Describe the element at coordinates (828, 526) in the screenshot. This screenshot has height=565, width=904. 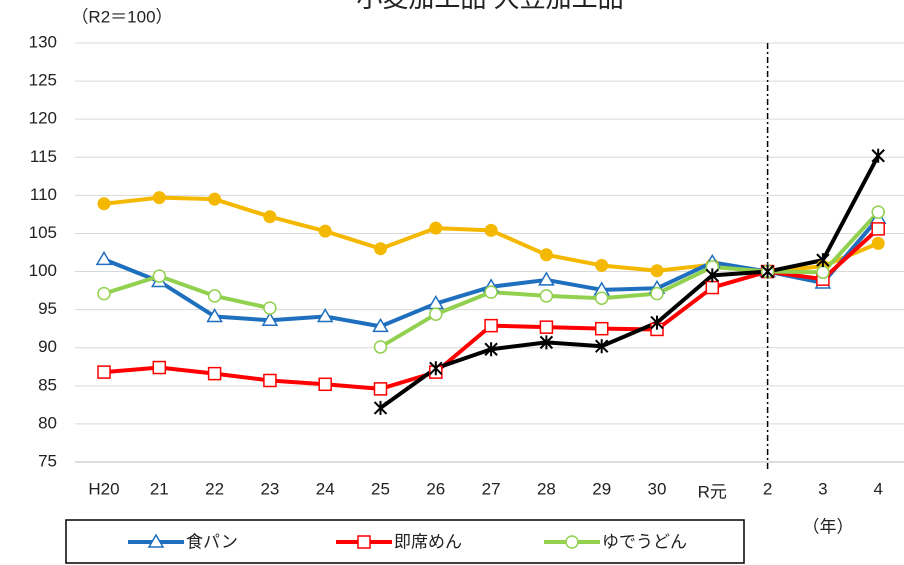
I see `x-axis-label: （年）` at that location.